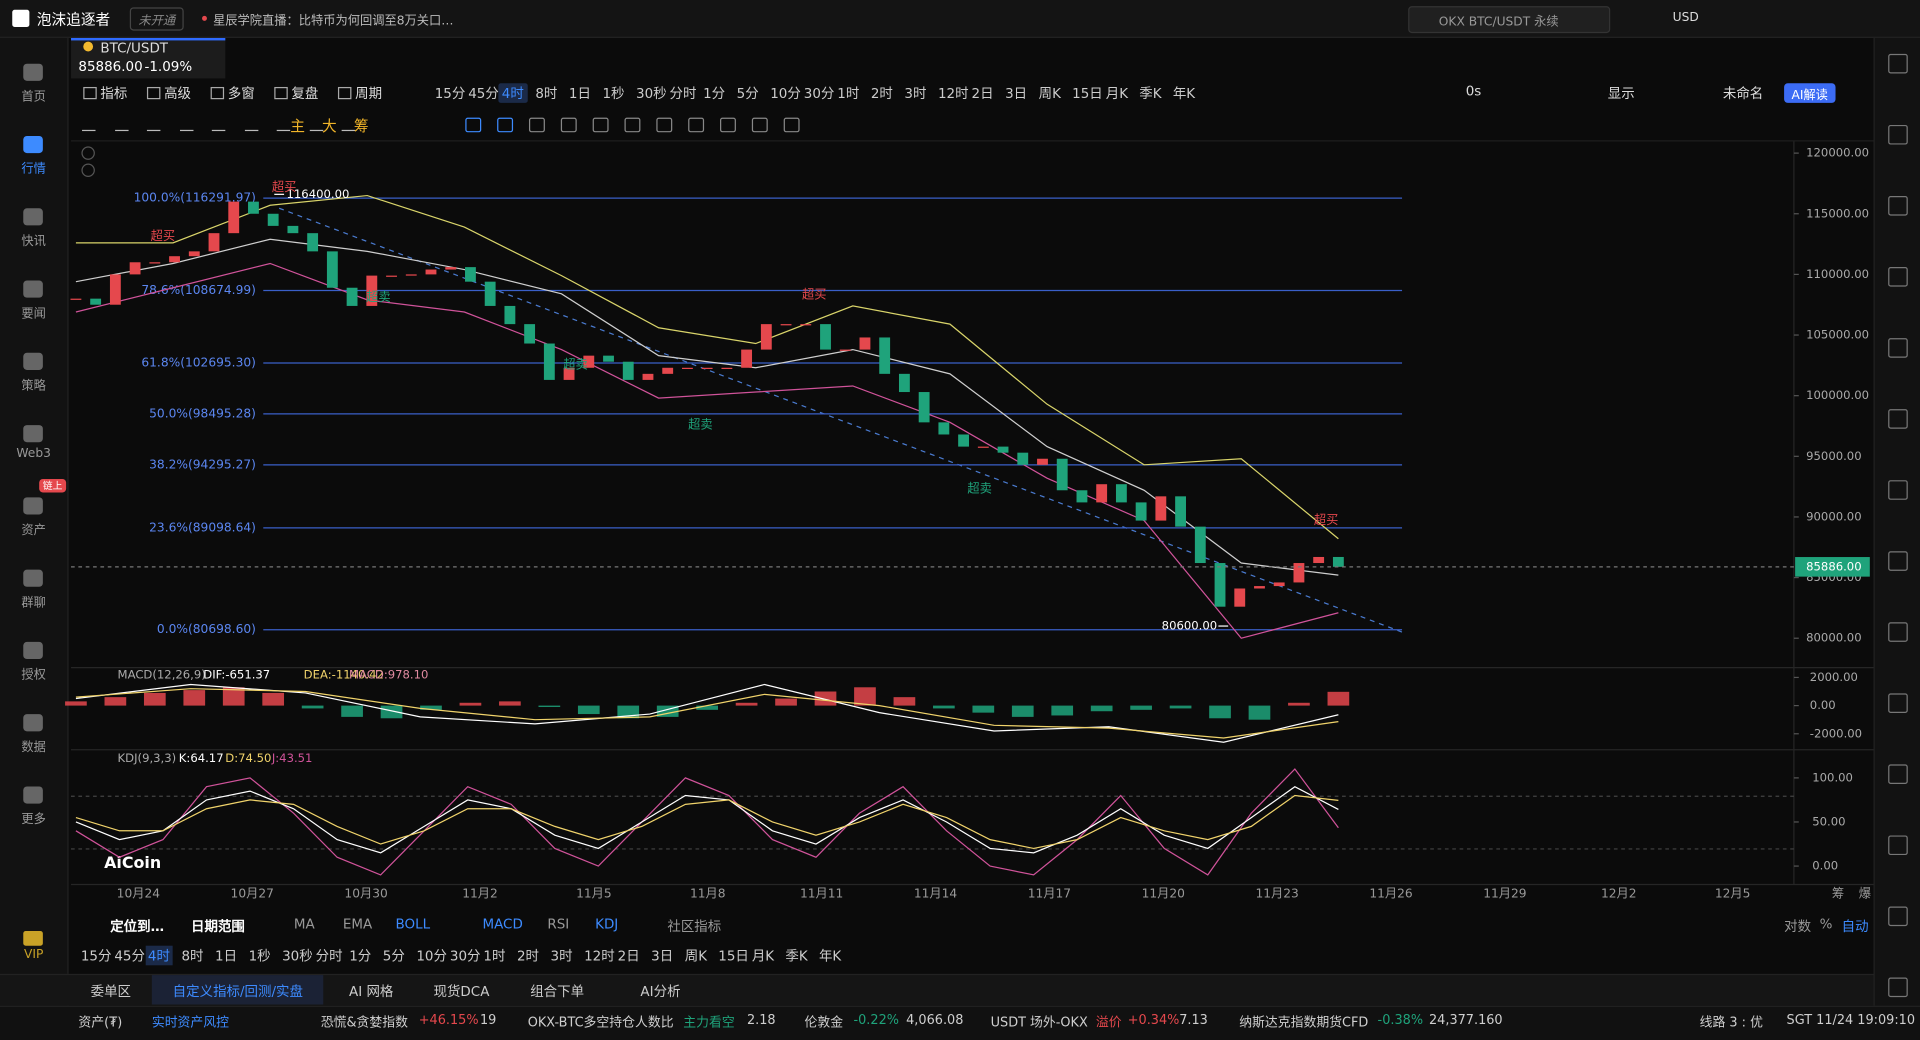 The height and width of the screenshot is (1040, 1920). Describe the element at coordinates (33, 239) in the screenshot. I see `sidebar-label: 快讯` at that location.